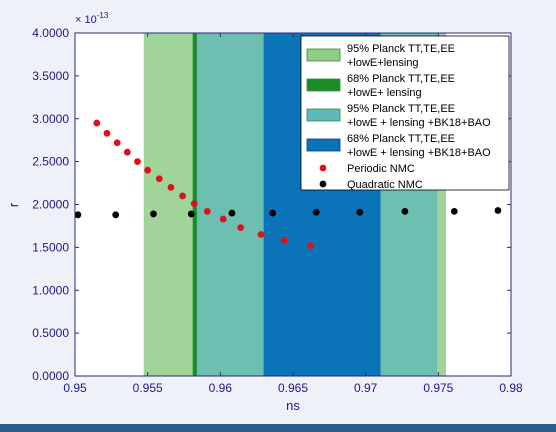  Describe the element at coordinates (50, 119) in the screenshot. I see `y-tick-label-7: 3.0000` at that location.